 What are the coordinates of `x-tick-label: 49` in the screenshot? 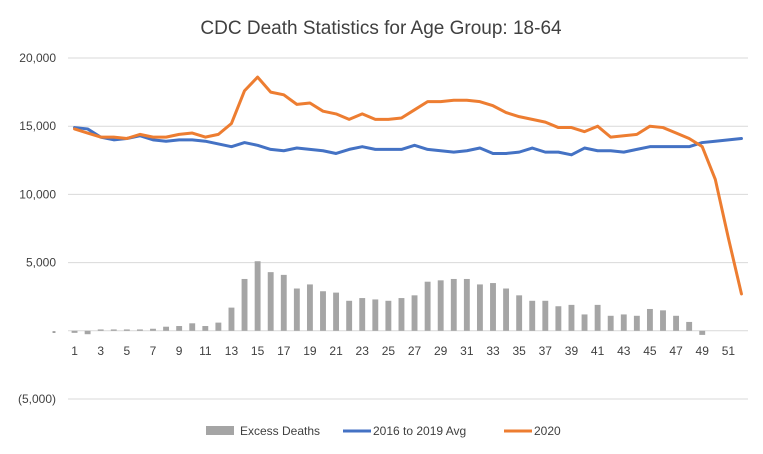 It's located at (703, 351).